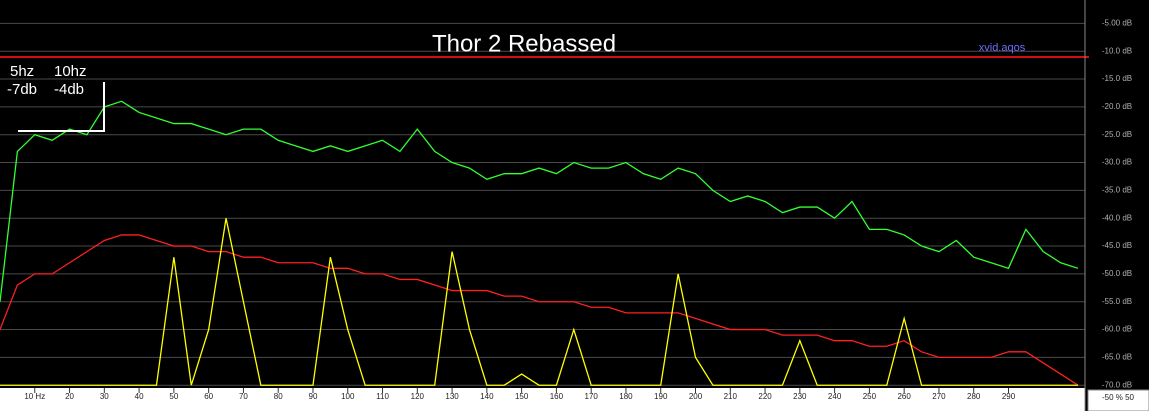 This screenshot has width=1149, height=411. Describe the element at coordinates (1117, 78) in the screenshot. I see `y-tick-label: -15.0 dB` at that location.